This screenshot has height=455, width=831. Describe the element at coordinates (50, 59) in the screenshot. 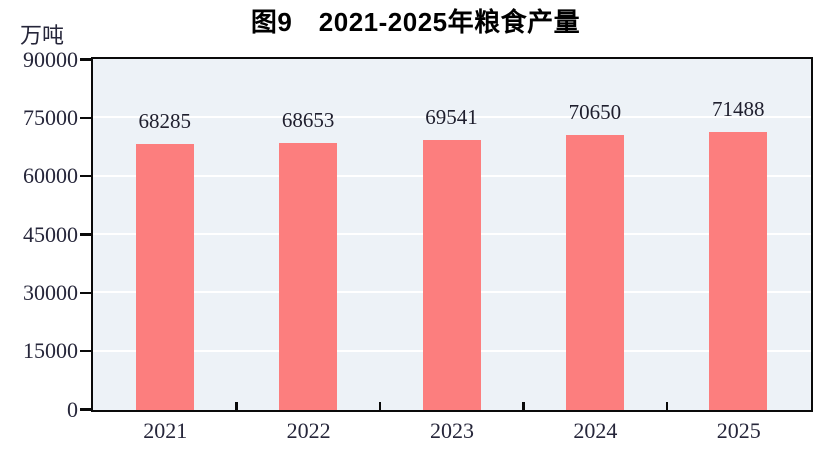

I see `y-tick-label-90000: 90000` at that location.